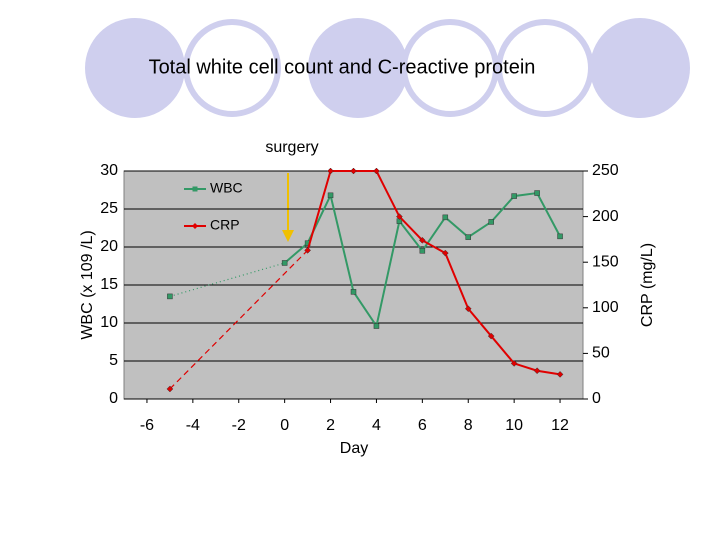 The height and width of the screenshot is (540, 720). Describe the element at coordinates (605, 170) in the screenshot. I see `y2-tick-label: 250` at that location.